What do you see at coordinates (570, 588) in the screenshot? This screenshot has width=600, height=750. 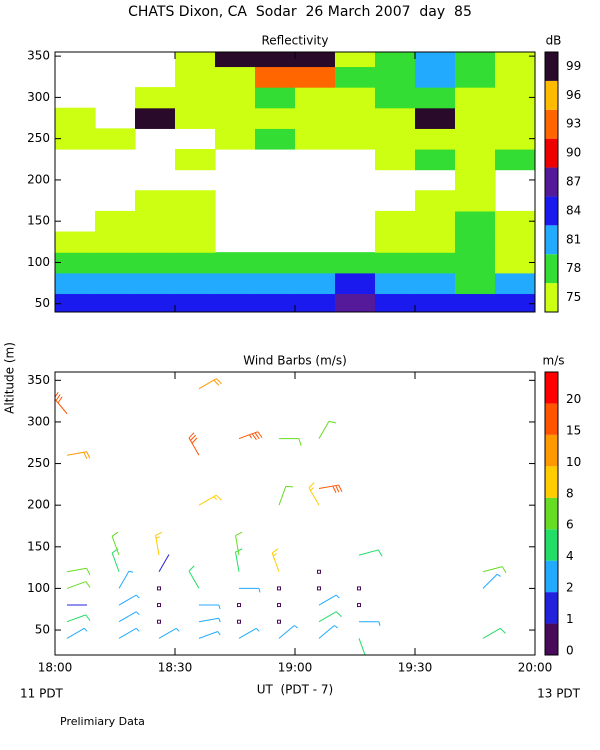 I see `colorbar-tick-label: 2` at bounding box center [570, 588].